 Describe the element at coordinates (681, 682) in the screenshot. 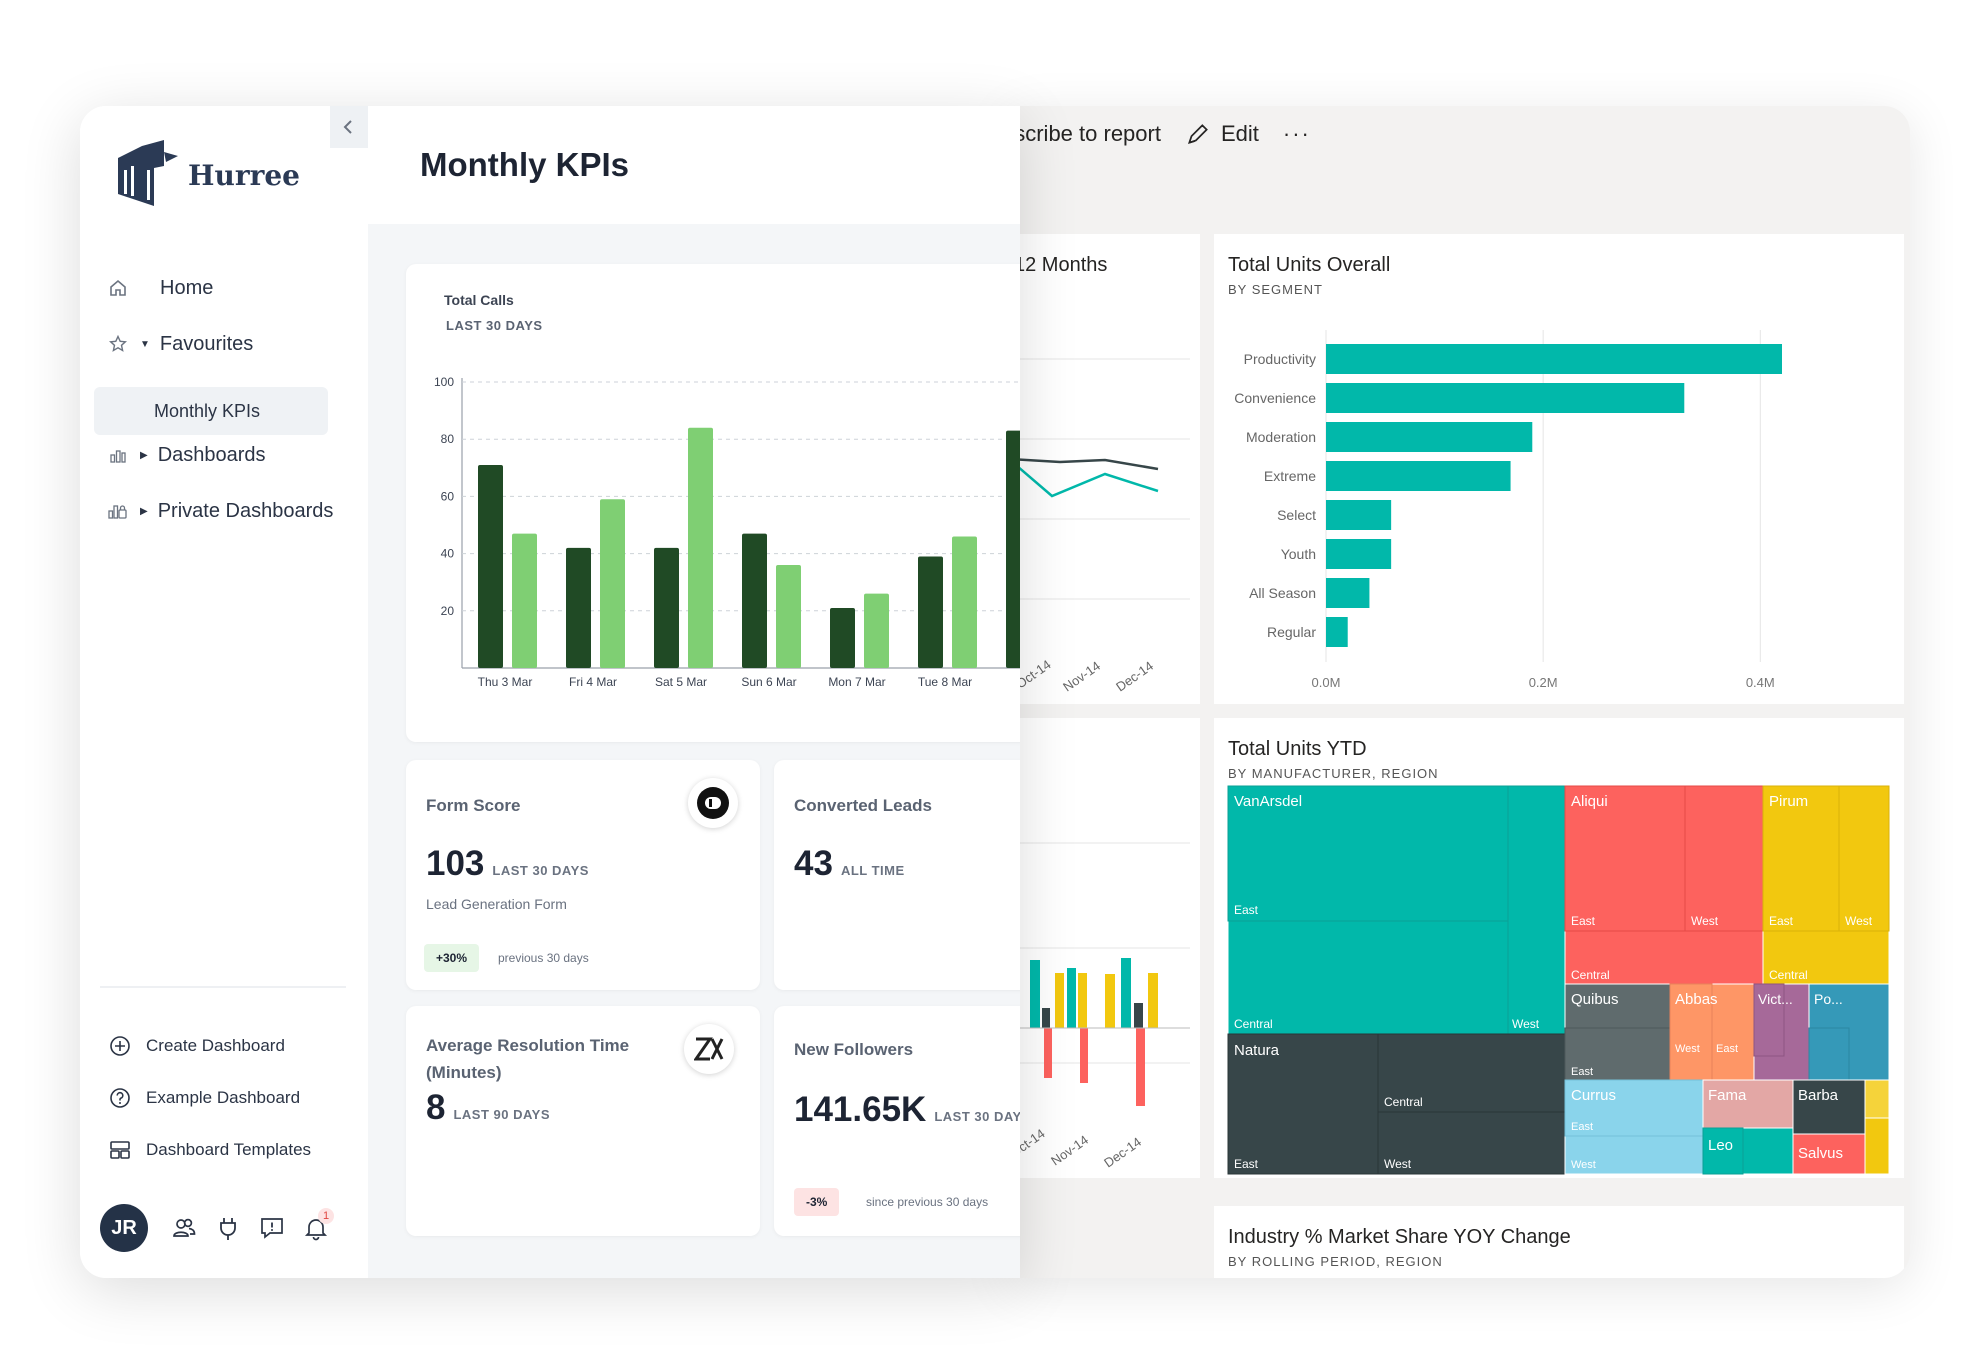

I see `x-tick-2: Sat 5 Mar` at that location.